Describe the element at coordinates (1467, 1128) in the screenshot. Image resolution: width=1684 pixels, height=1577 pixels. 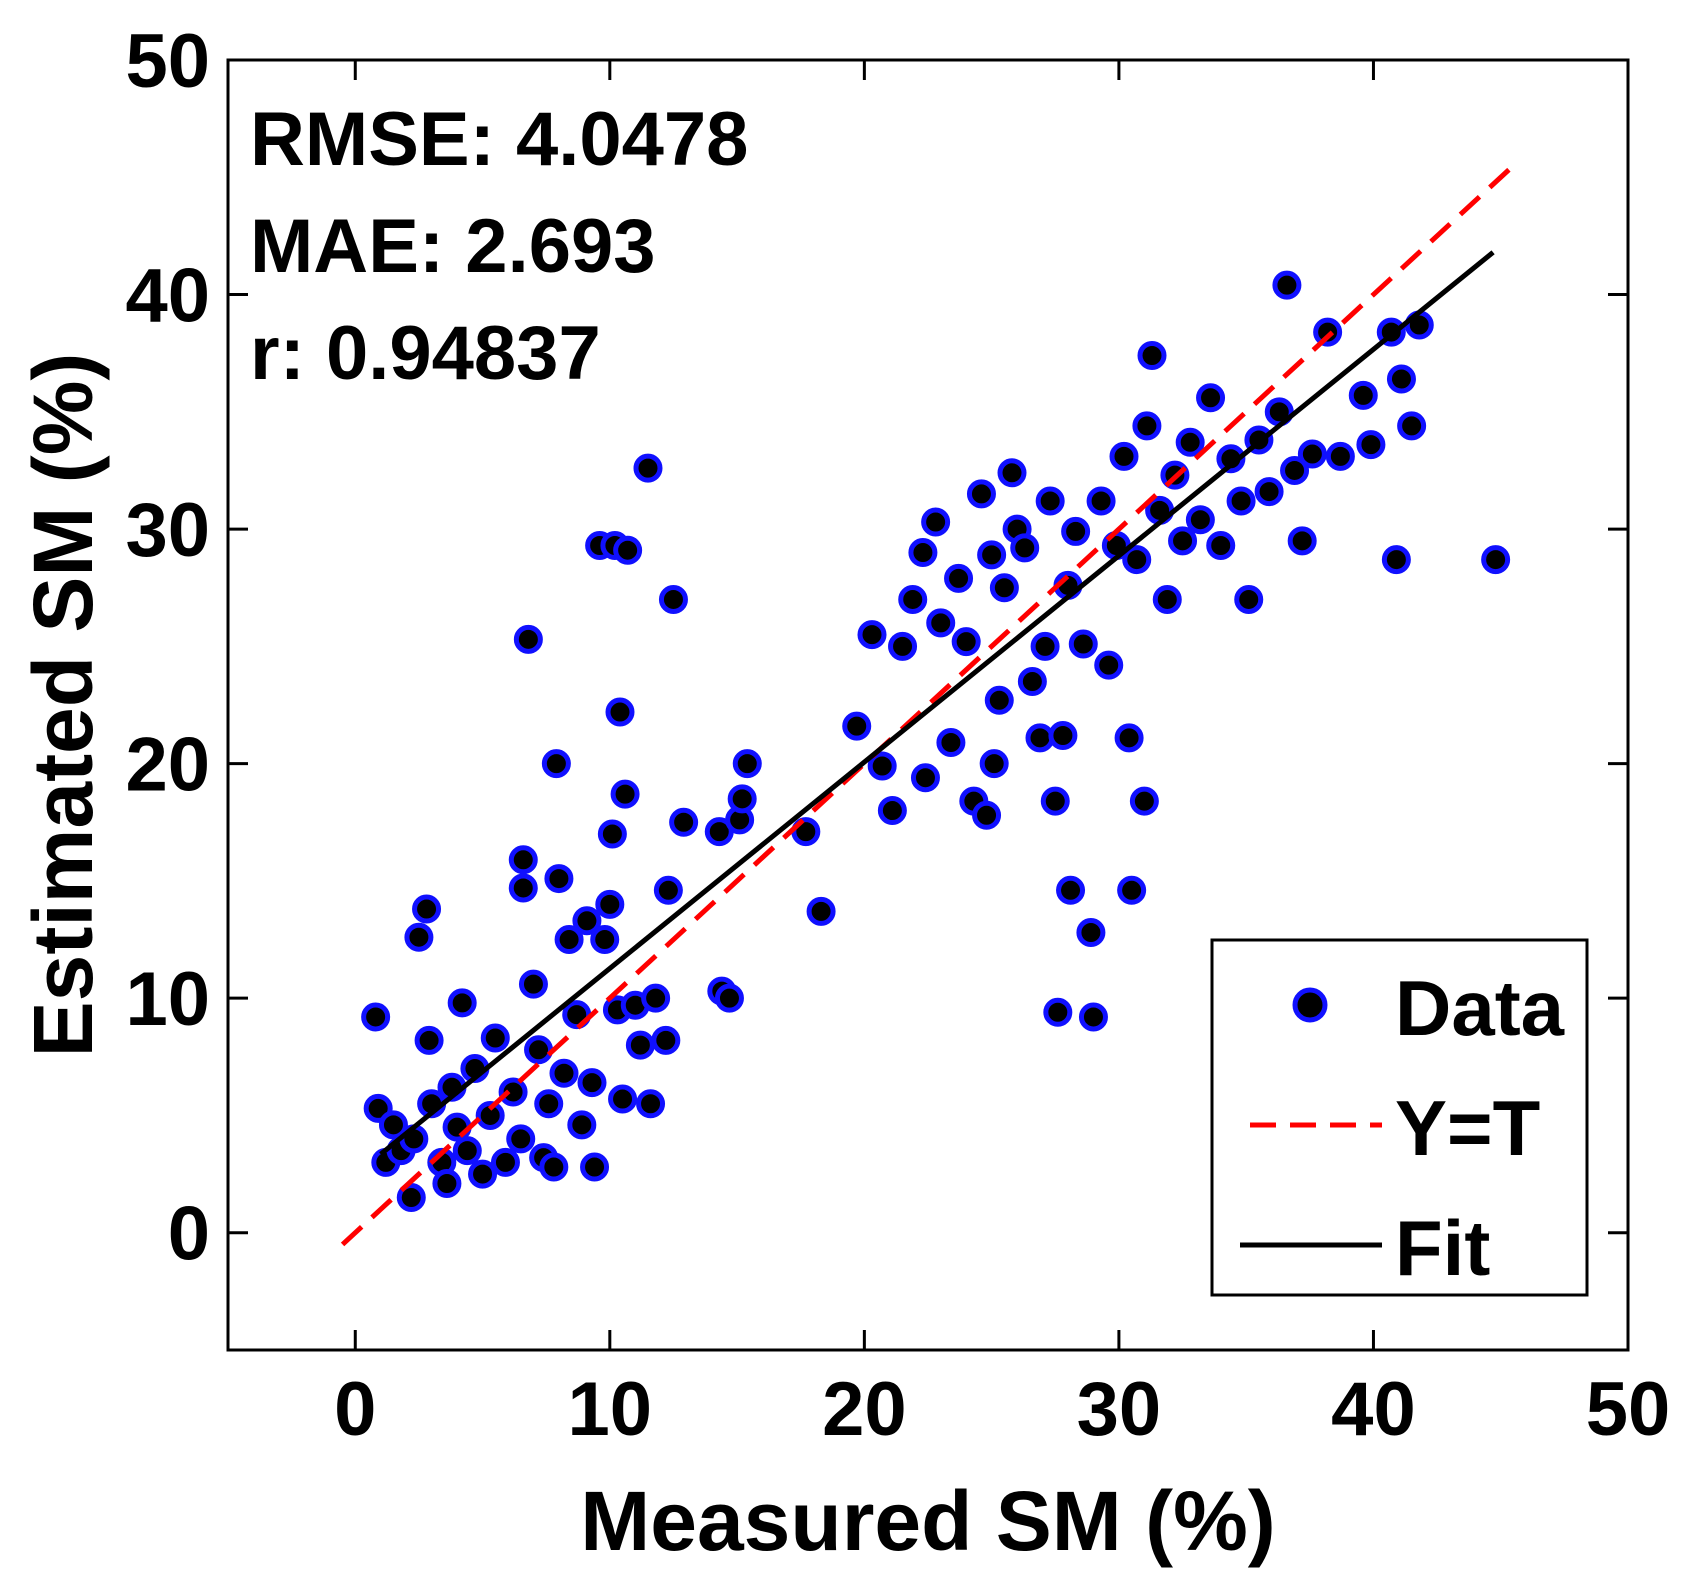
I see `legend-label-yt: Y=T` at that location.